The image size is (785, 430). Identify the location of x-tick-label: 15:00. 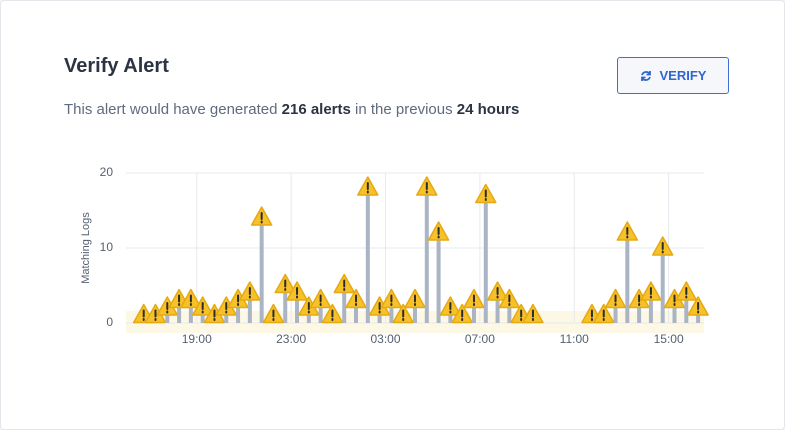
(669, 339).